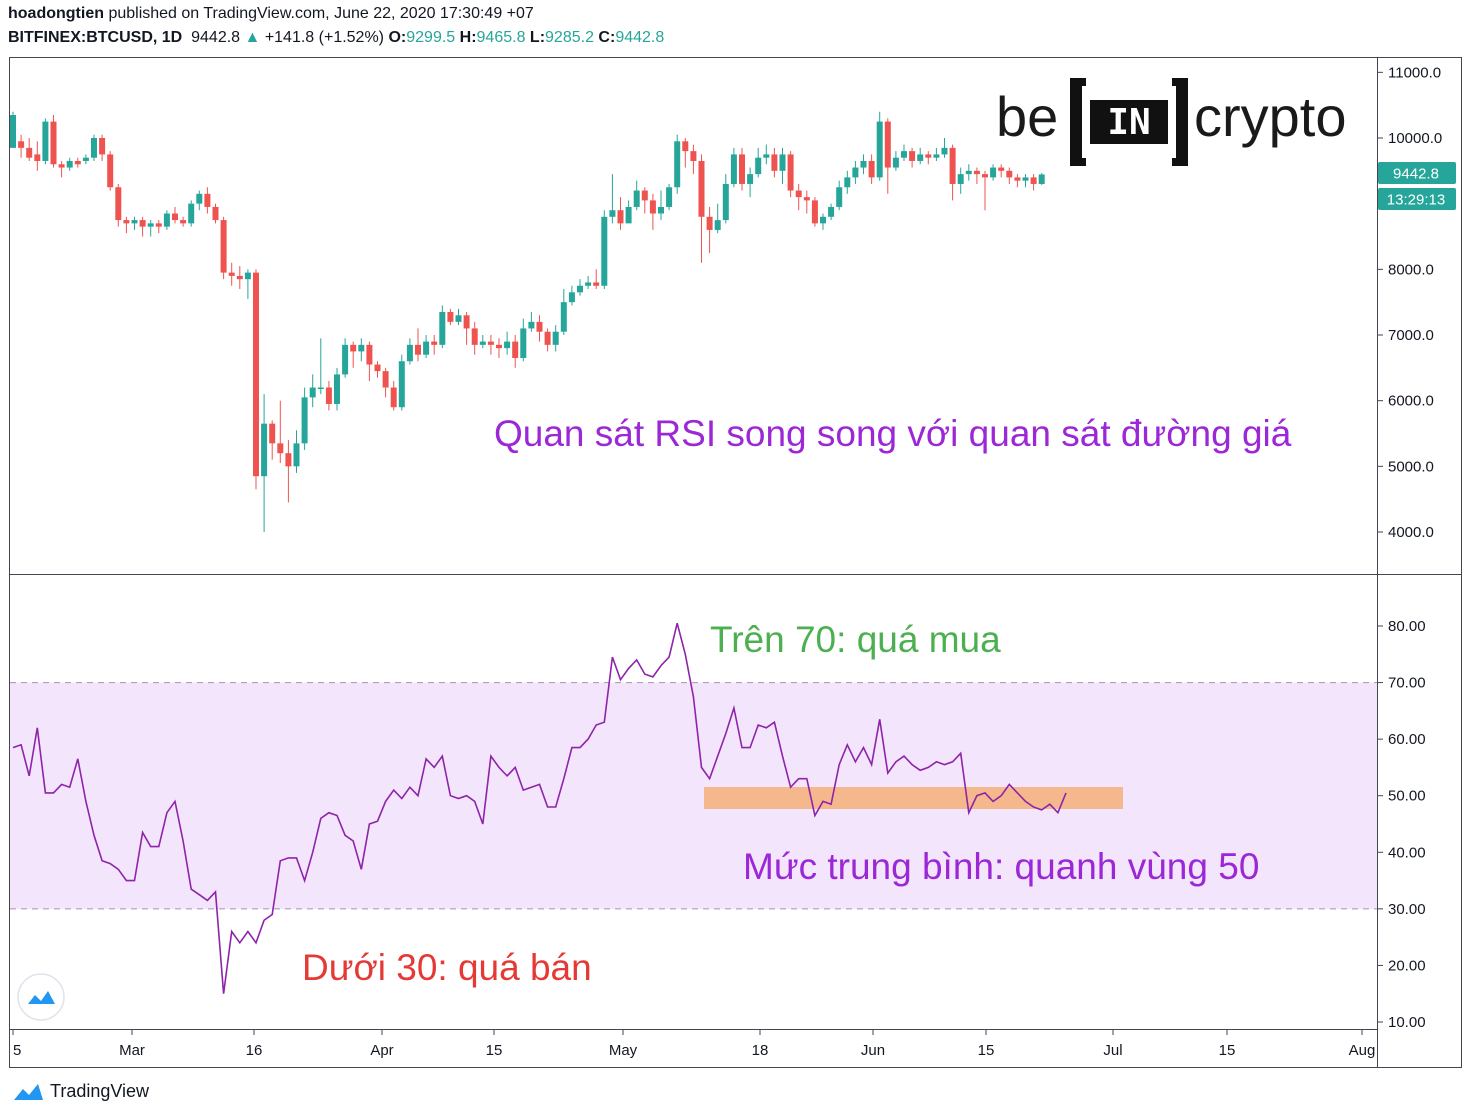  What do you see at coordinates (1180, 122) in the screenshot?
I see `logo-right-bracket` at bounding box center [1180, 122].